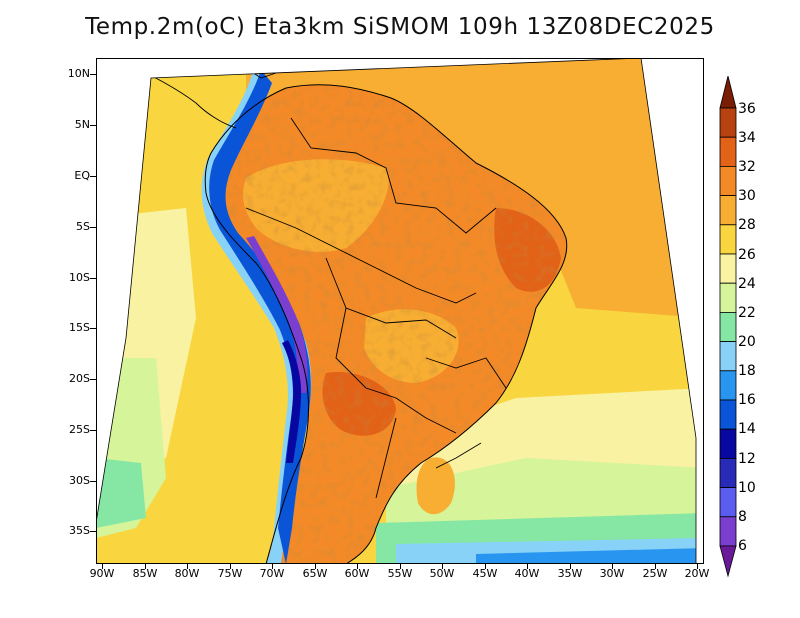 The width and height of the screenshot is (800, 618). I want to click on lat-label: 10N, so click(78, 73).